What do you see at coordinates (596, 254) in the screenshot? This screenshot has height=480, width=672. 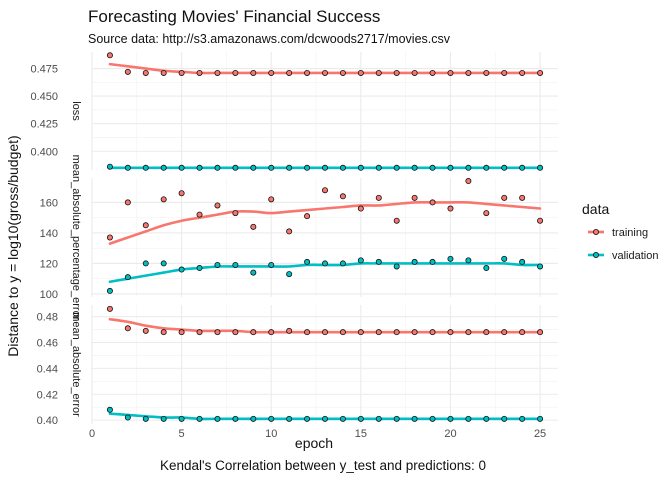 I see `legend-key-point-validation` at bounding box center [596, 254].